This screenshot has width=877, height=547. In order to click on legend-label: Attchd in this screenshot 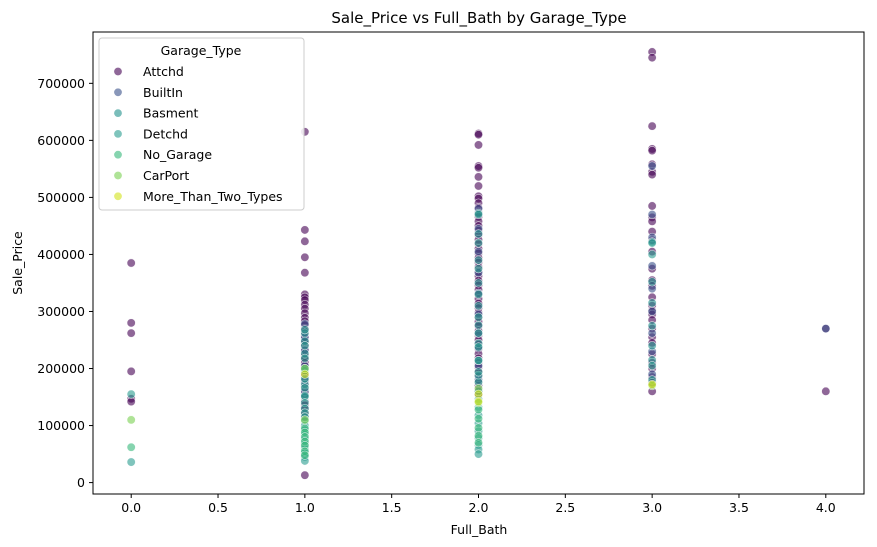, I will do `click(163, 71)`.